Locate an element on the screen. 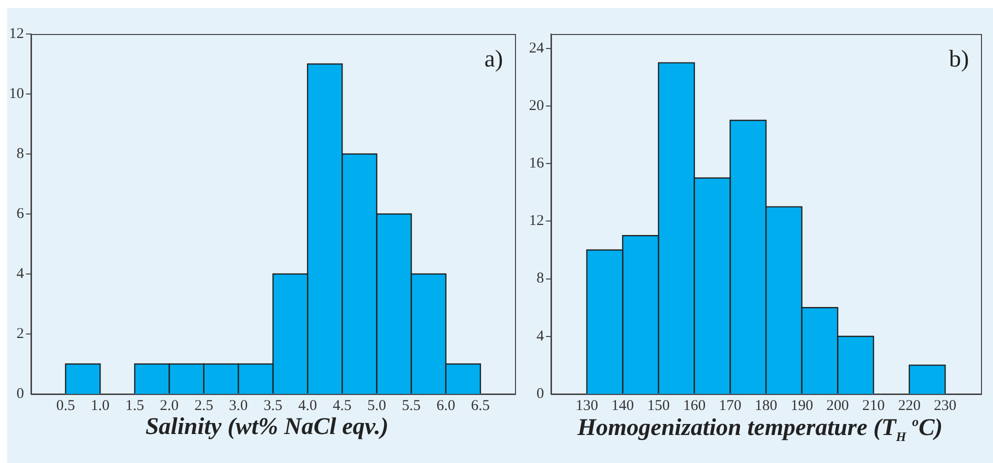  x-tick-label: 4.5 is located at coordinates (342, 406).